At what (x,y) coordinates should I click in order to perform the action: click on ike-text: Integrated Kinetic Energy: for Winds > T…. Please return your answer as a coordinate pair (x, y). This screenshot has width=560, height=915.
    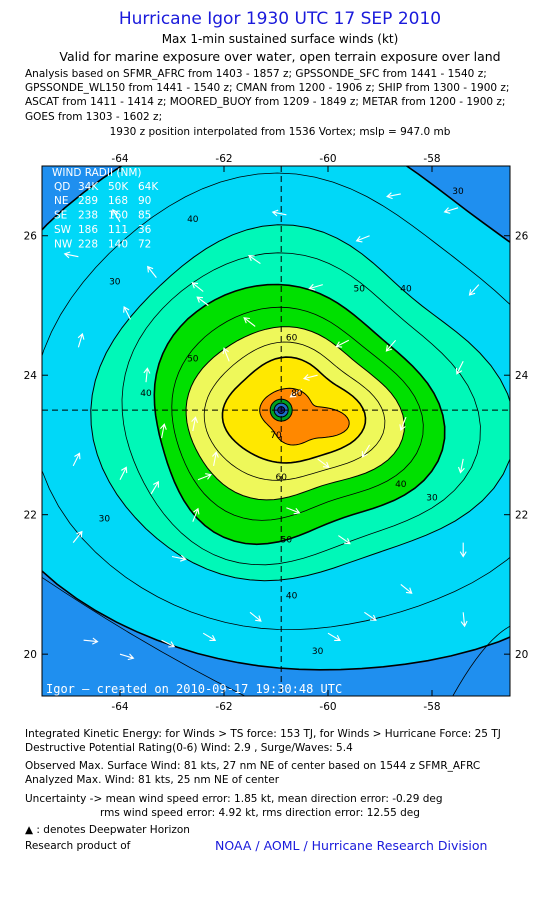
    Looking at the image, I should click on (263, 734).